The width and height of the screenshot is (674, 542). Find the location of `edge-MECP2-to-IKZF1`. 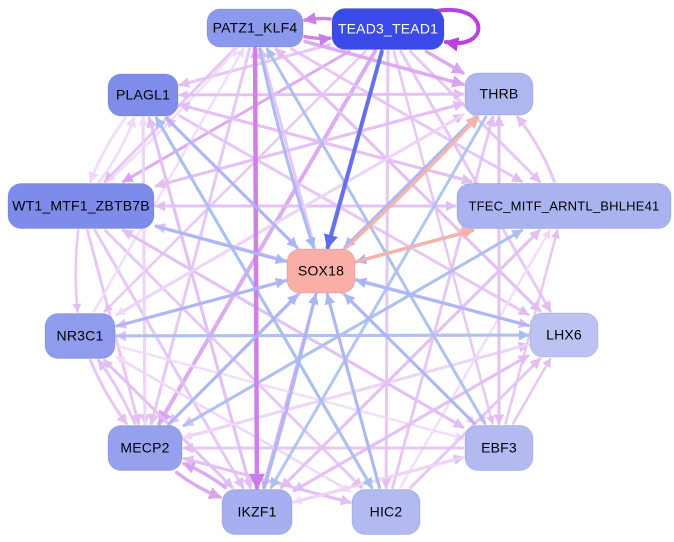

edge-MECP2-to-IKZF1 is located at coordinates (198, 485).